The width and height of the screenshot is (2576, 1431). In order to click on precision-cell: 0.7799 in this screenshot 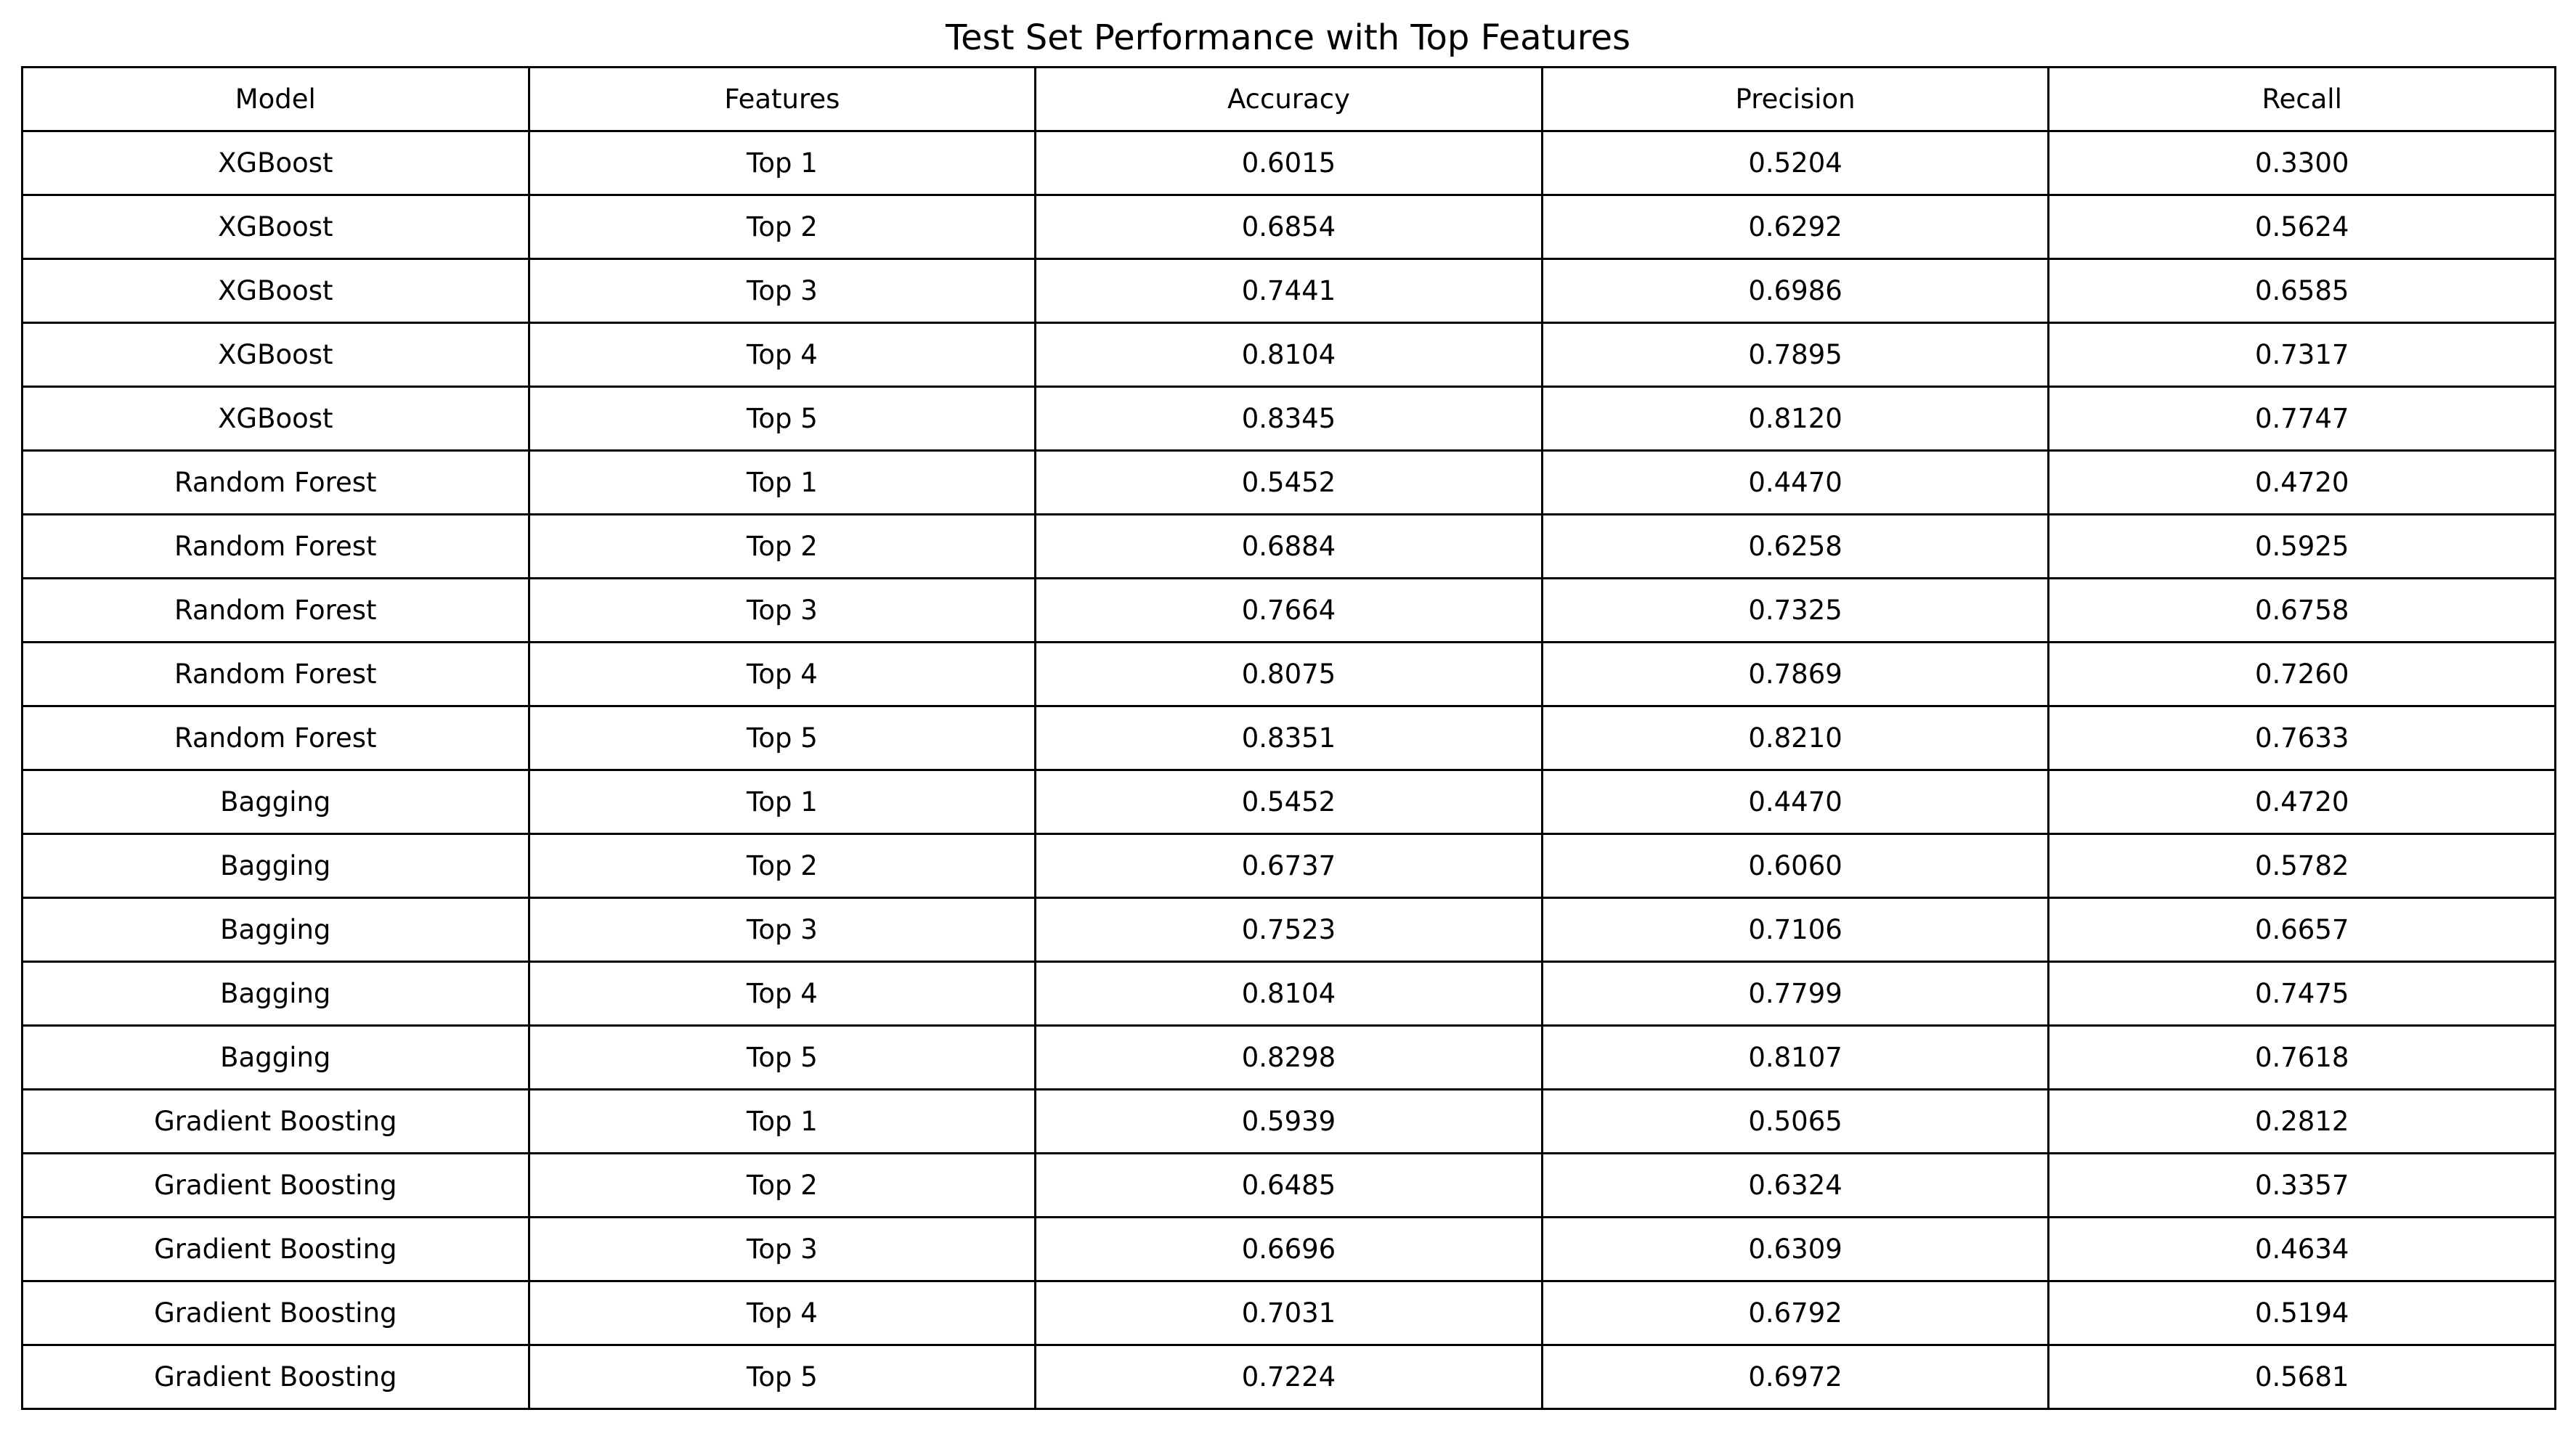, I will do `click(1795, 994)`.